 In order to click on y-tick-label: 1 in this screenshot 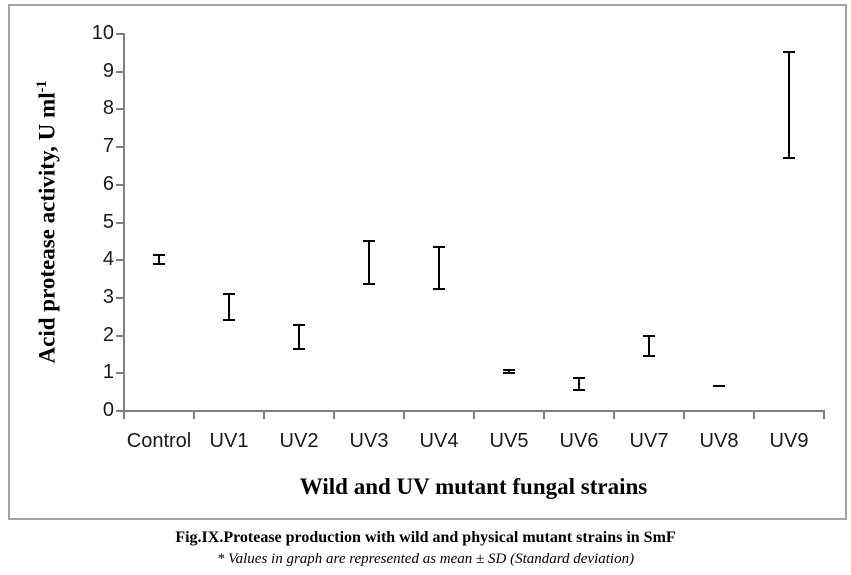, I will do `click(108, 372)`.